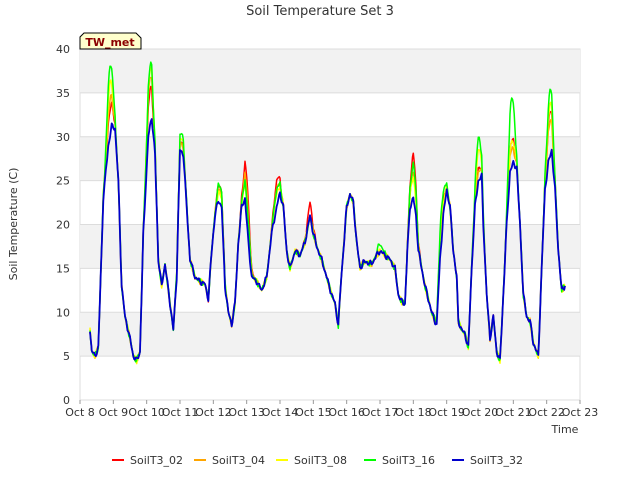 This screenshot has height=480, width=640. I want to click on y-axis-label: Soil Temperature (C), so click(13, 224).